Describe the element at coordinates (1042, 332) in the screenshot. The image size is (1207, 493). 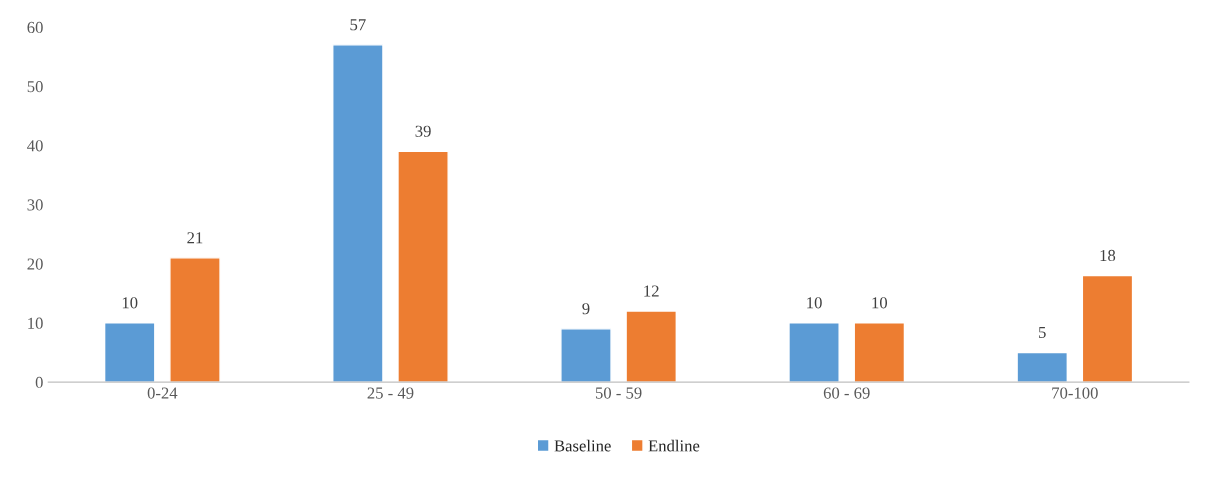
I see `data-label: 5` at that location.